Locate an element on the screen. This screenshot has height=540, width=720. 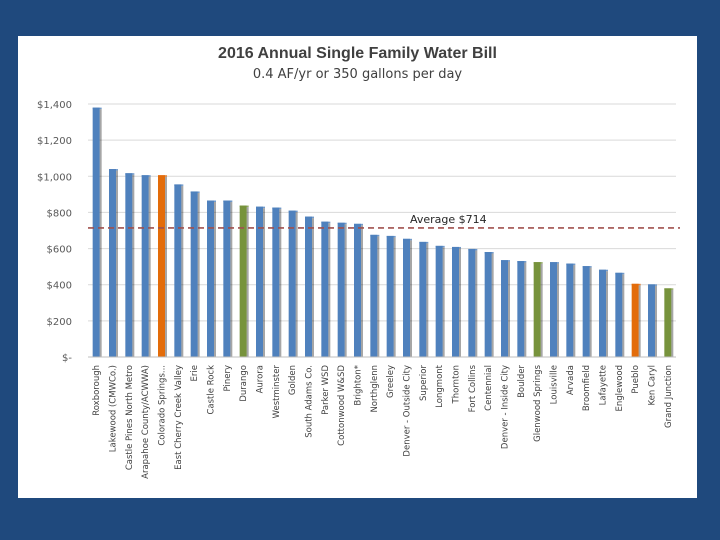
x-tick-label: Parker WSD is located at coordinates (326, 390).